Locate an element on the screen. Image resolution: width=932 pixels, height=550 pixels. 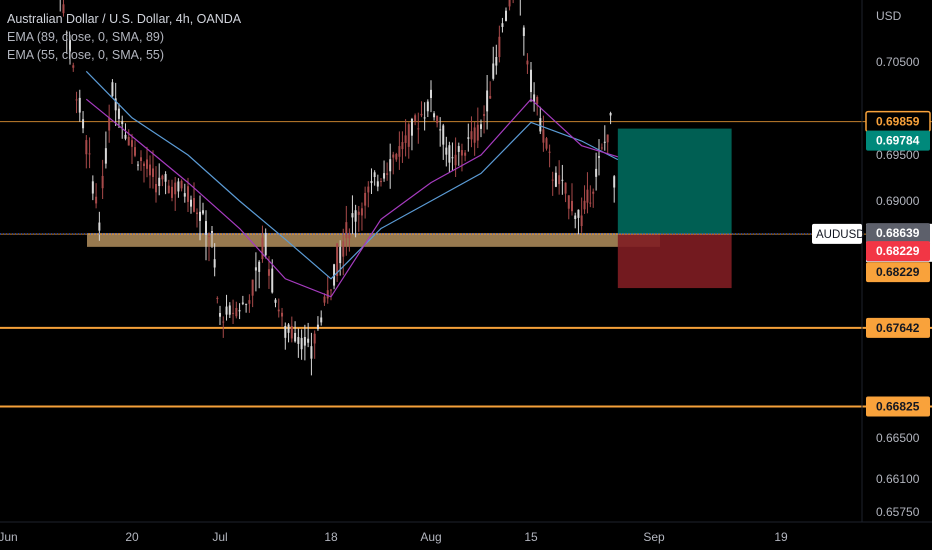
support-zone is located at coordinates (373, 240).